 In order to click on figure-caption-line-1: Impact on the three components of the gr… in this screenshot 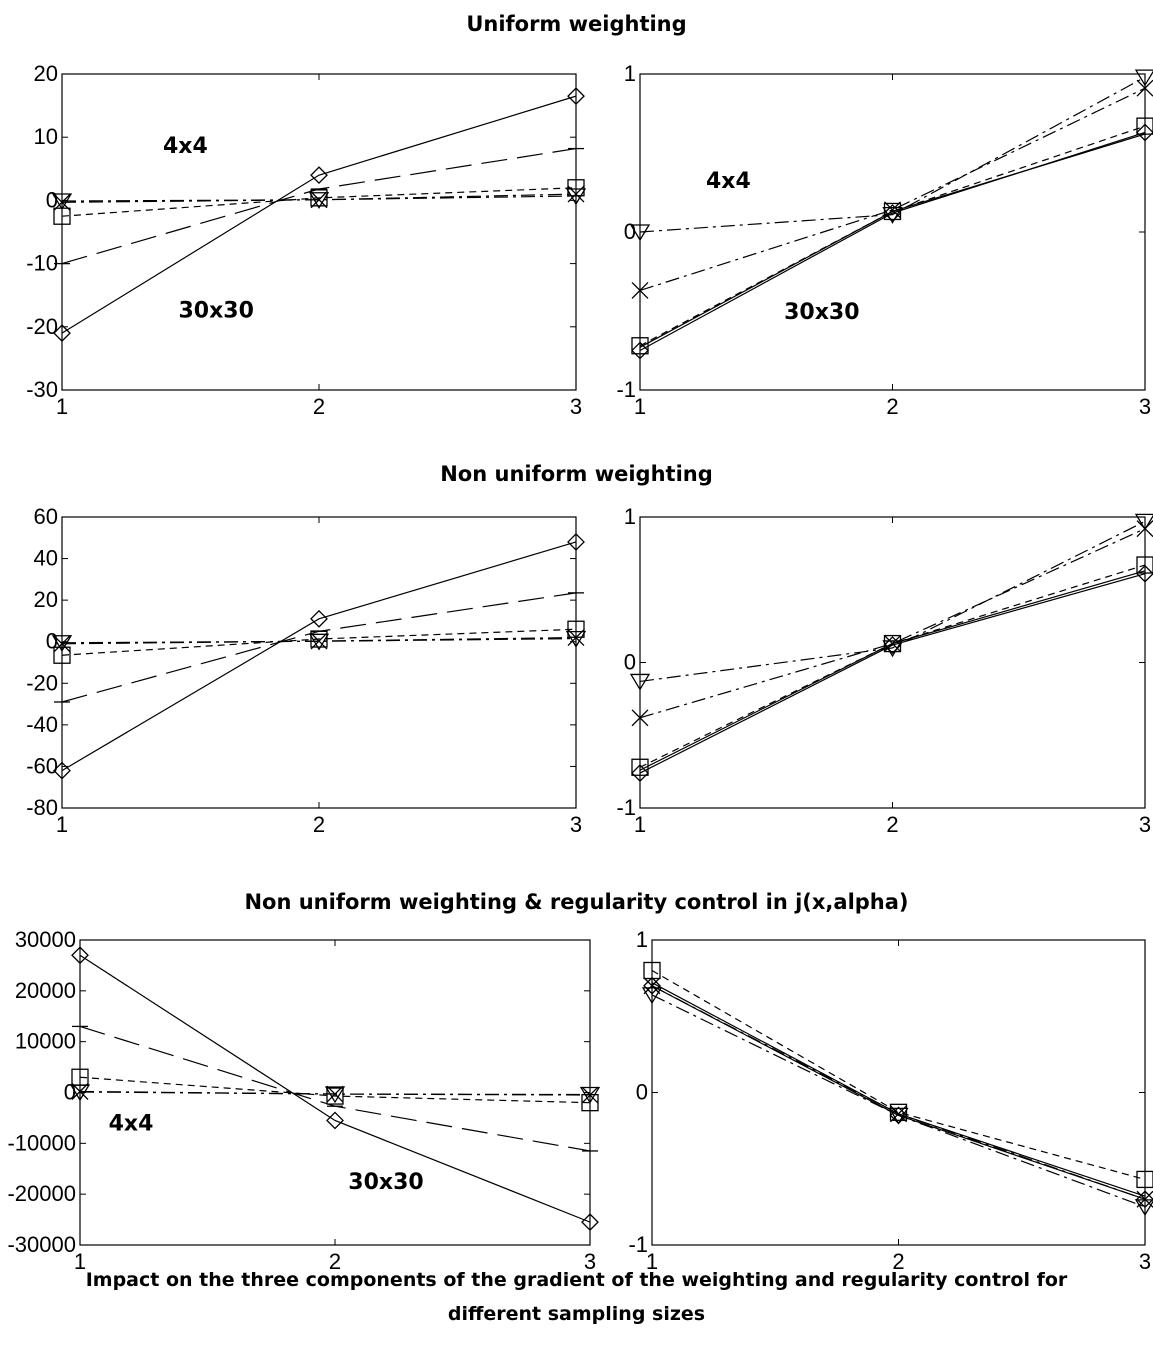, I will do `click(576, 1280)`.